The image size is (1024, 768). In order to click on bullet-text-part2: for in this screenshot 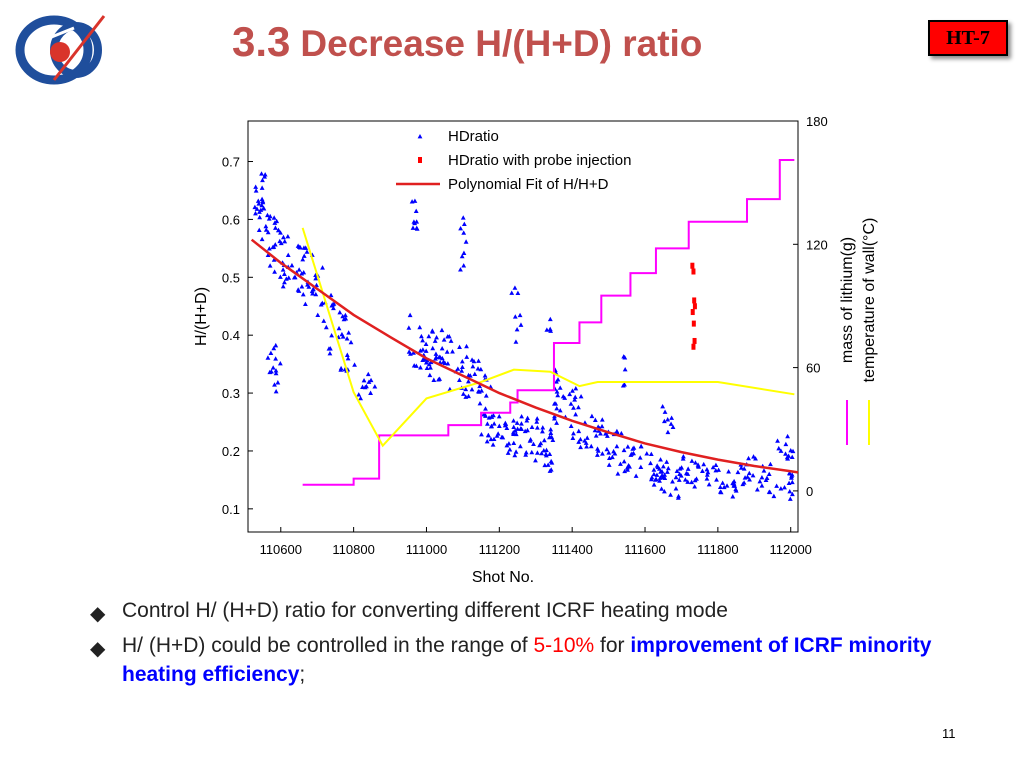, I will do `click(612, 645)`.